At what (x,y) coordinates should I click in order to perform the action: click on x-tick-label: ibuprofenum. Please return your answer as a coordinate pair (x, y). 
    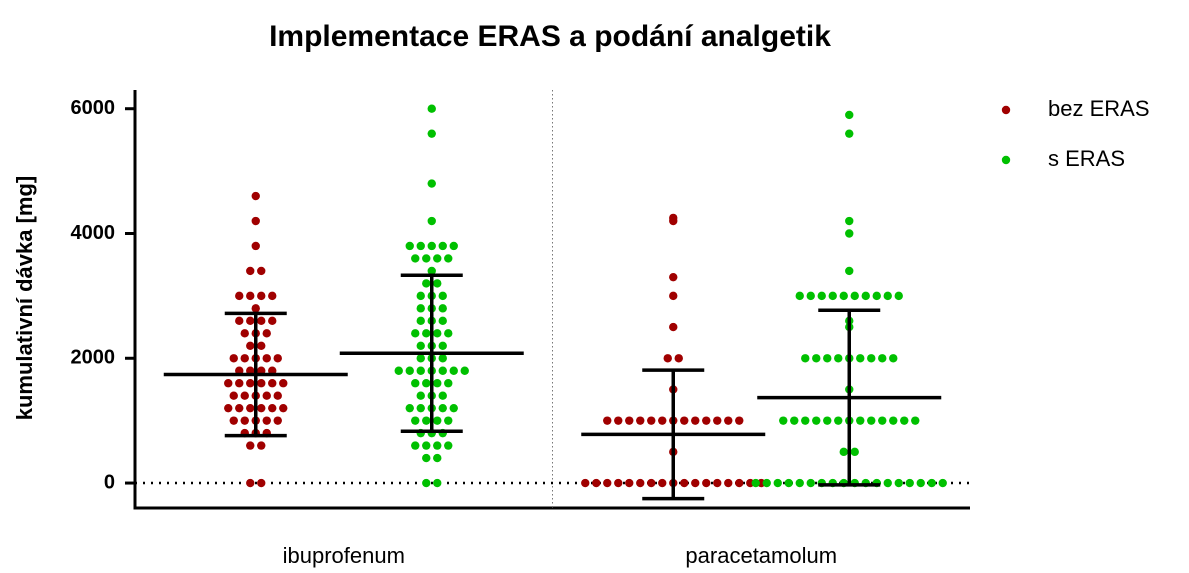
    Looking at the image, I should click on (344, 555).